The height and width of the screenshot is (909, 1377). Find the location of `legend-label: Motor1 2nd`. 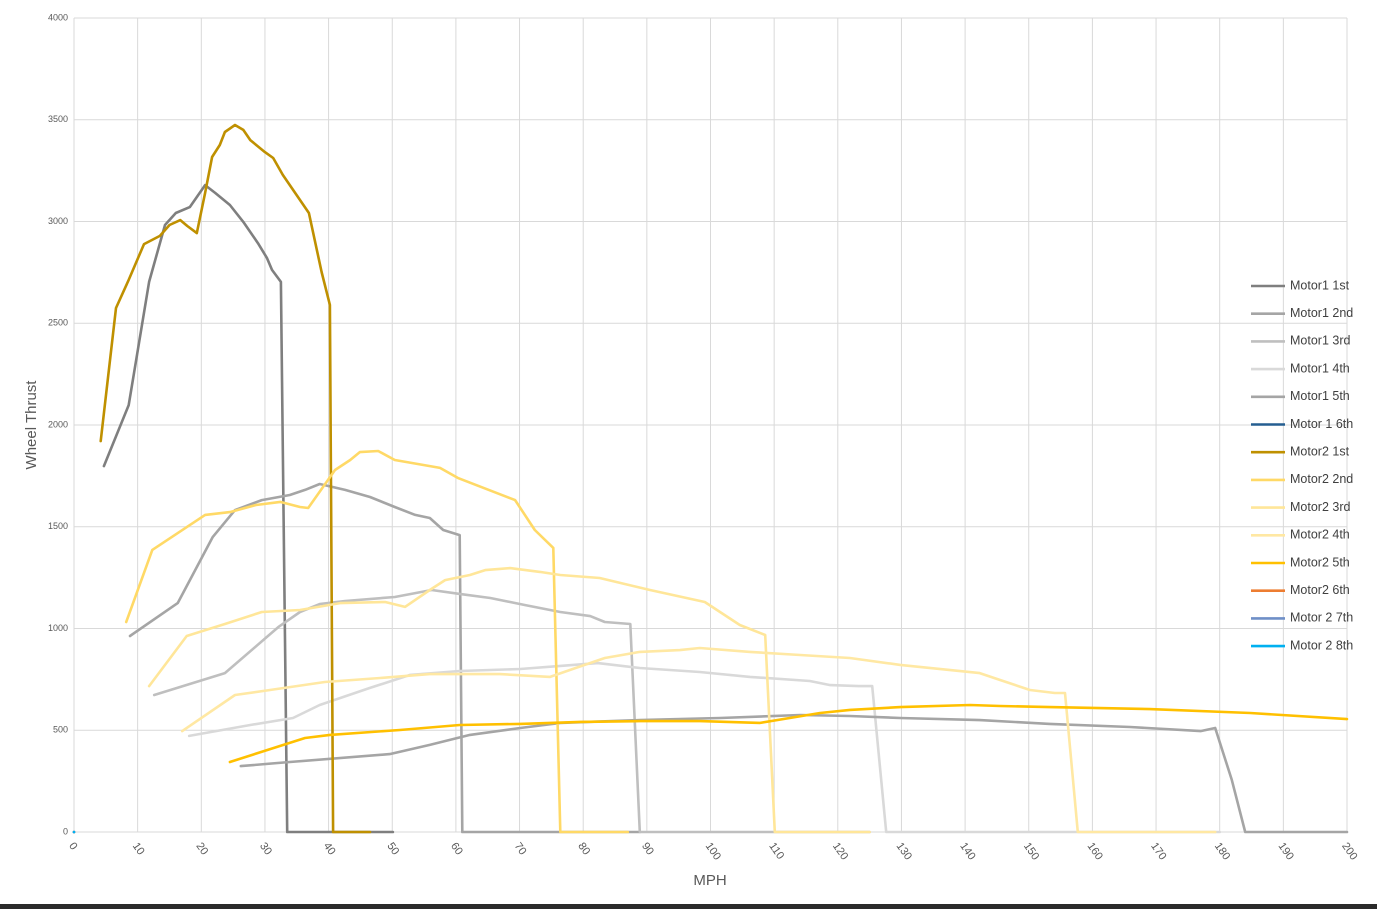

legend-label: Motor1 2nd is located at coordinates (1321, 313).